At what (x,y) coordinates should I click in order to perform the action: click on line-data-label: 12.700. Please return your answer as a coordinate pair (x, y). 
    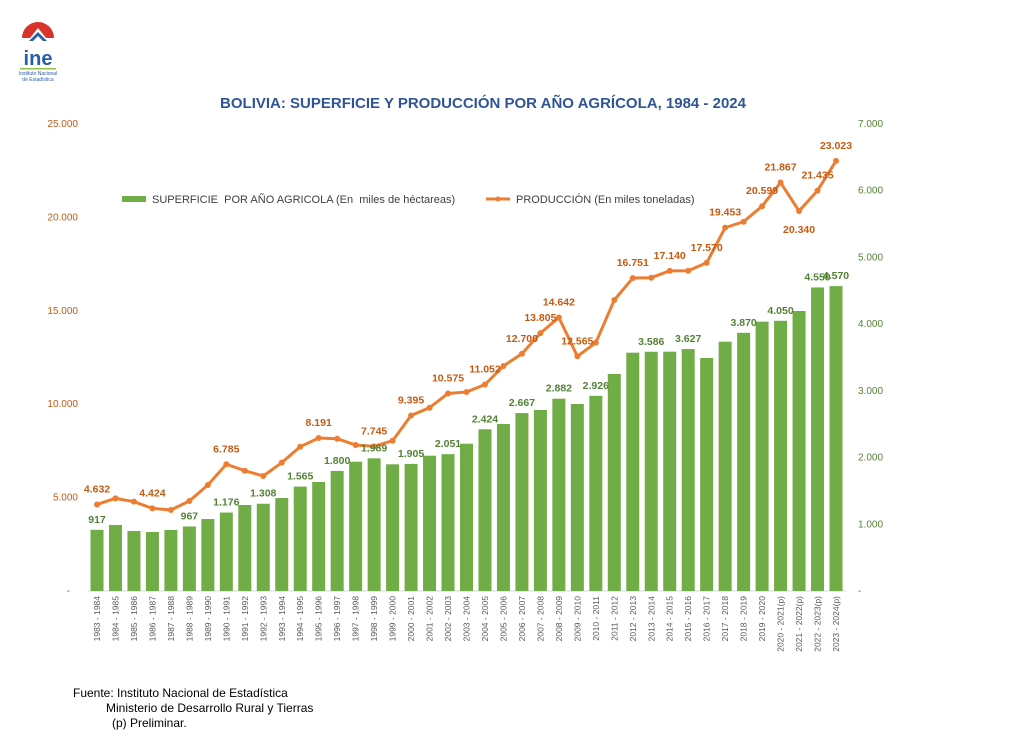
    Looking at the image, I should click on (522, 339).